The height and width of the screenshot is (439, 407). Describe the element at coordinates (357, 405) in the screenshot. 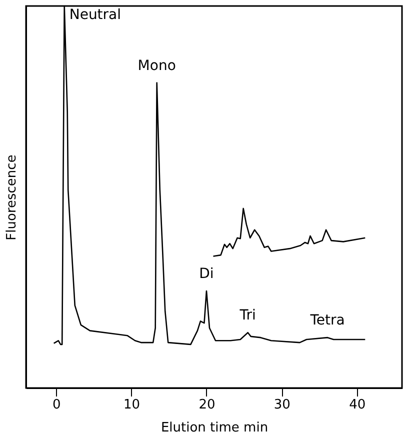

I see `x-tick-label: 40` at that location.